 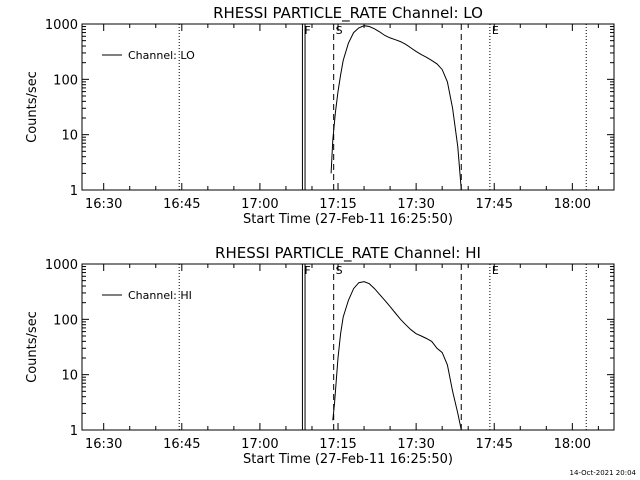 I want to click on footer-timestamp: 14-Oct-2021 20:04, so click(x=603, y=473).